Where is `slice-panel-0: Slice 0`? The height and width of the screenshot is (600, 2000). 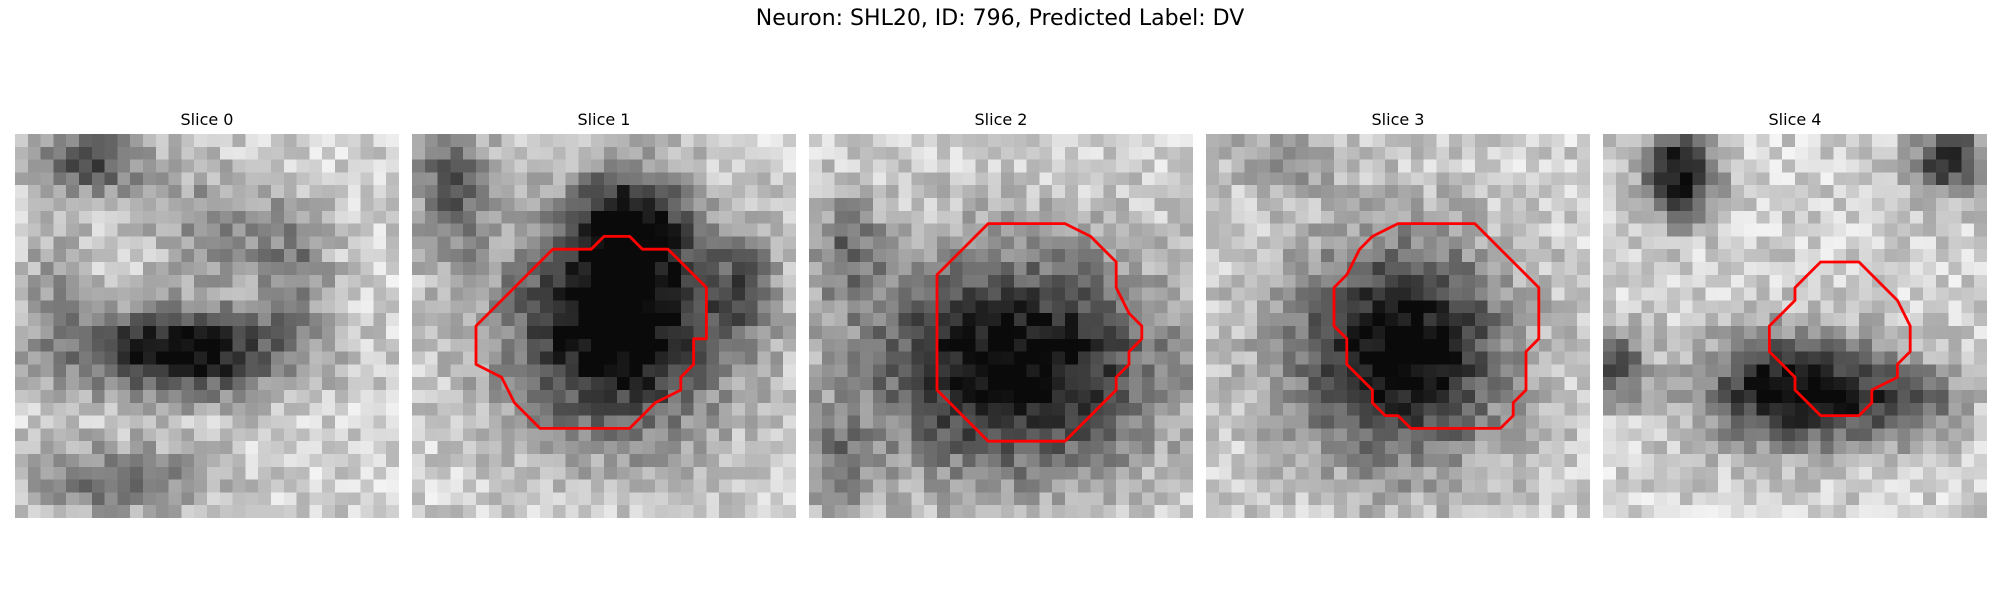 slice-panel-0: Slice 0 is located at coordinates (207, 313).